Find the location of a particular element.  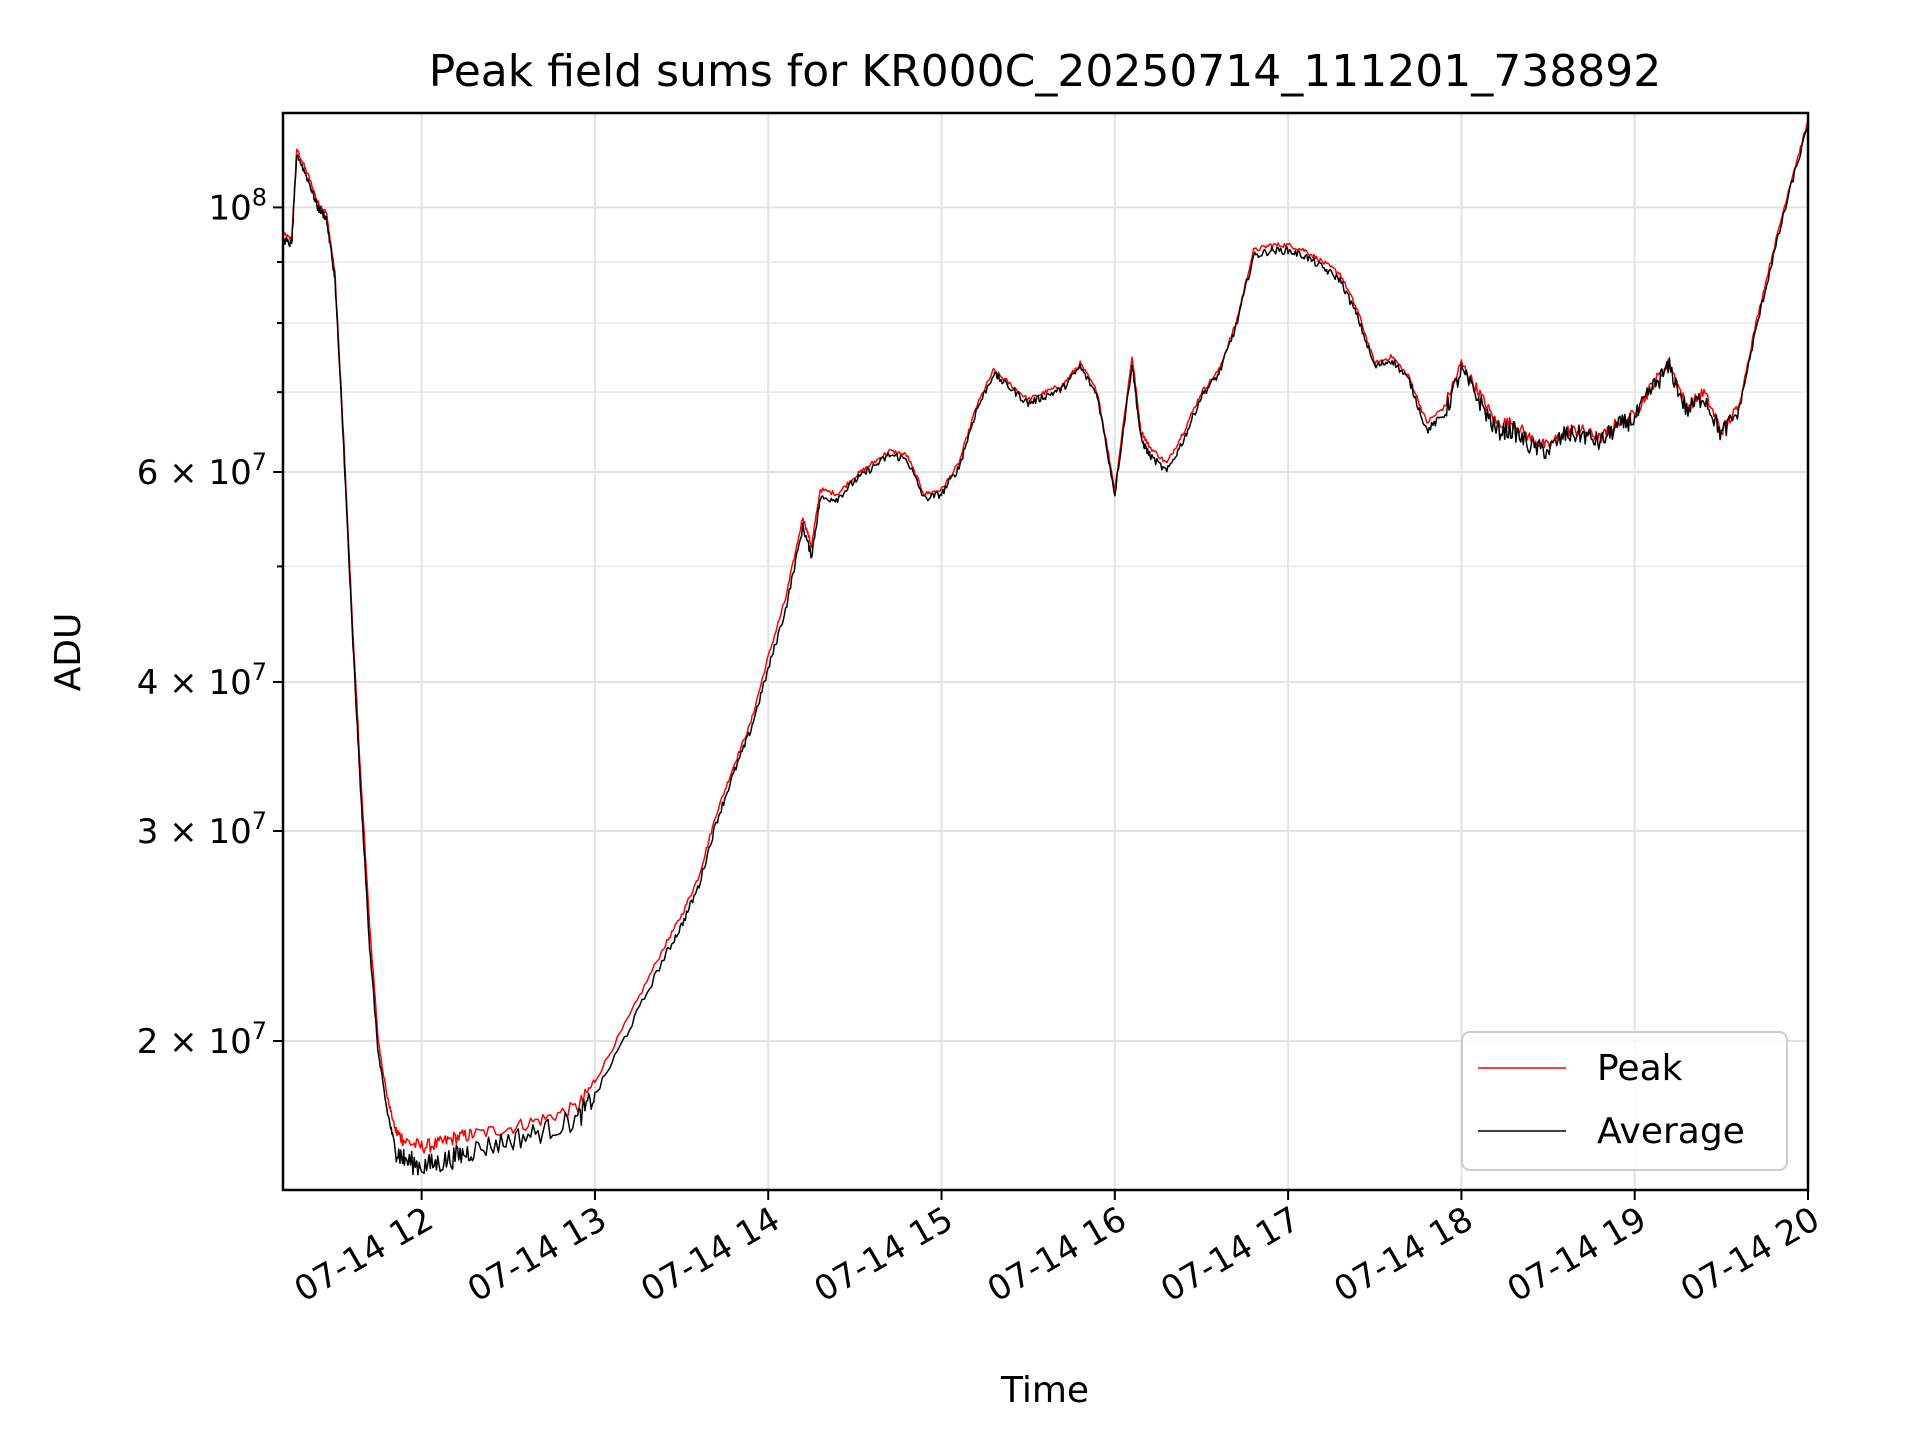

x-tick-label: 07-14 16 is located at coordinates (1057, 1254).